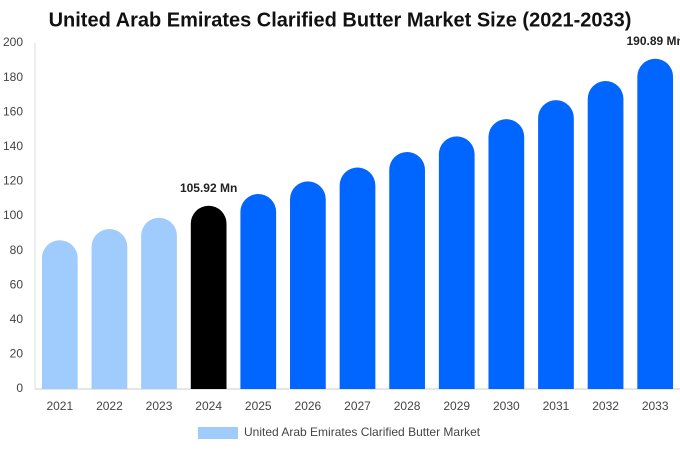 This screenshot has width=680, height=450. I want to click on legend-swatch, so click(218, 433).